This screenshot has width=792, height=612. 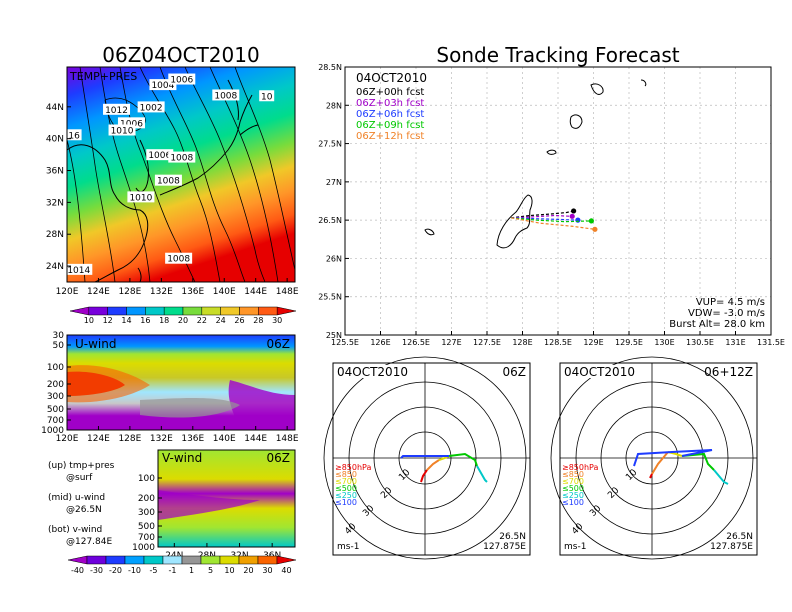 I want to click on temp-map-frame, so click(x=181, y=174).